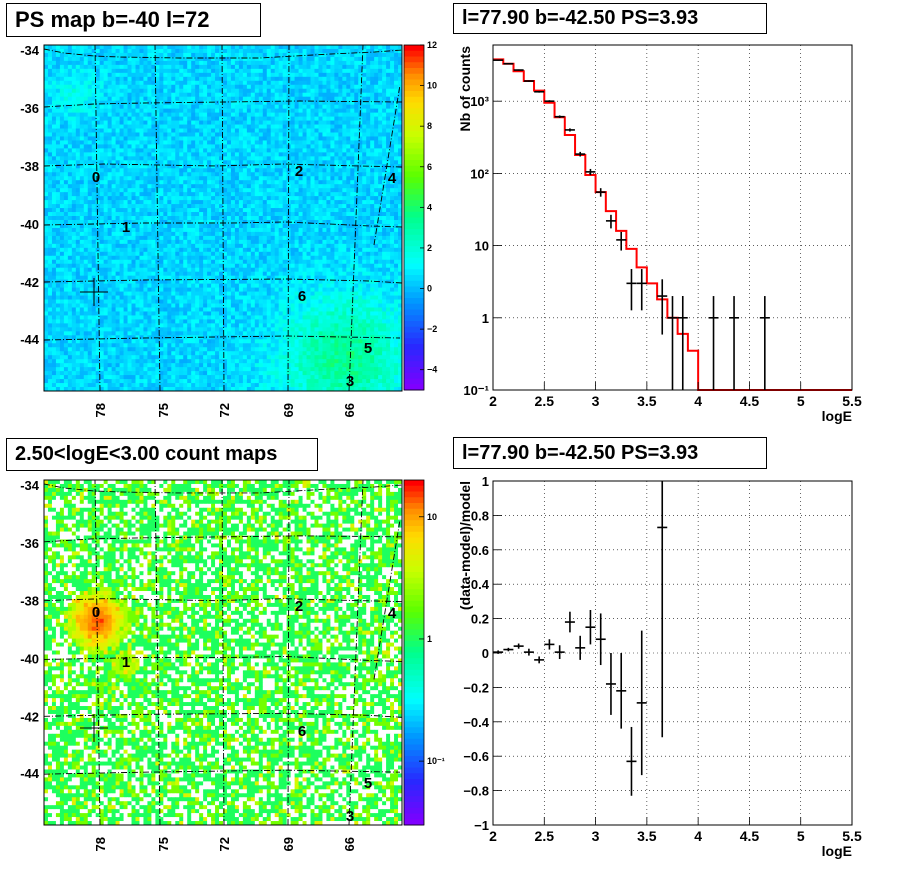 The height and width of the screenshot is (871, 898). What do you see at coordinates (596, 401) in the screenshot?
I see `spectrum-x-tick: 3` at bounding box center [596, 401].